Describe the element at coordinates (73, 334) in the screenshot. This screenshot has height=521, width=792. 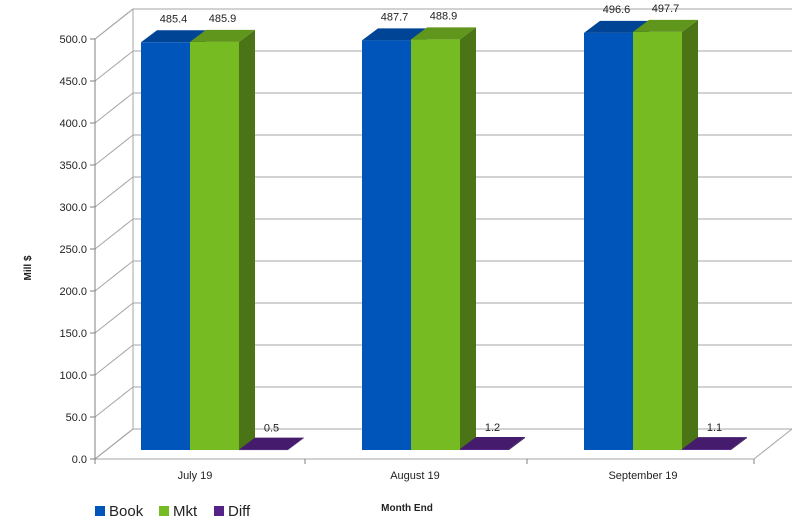
I see `y-tick-label: 150.0` at that location.